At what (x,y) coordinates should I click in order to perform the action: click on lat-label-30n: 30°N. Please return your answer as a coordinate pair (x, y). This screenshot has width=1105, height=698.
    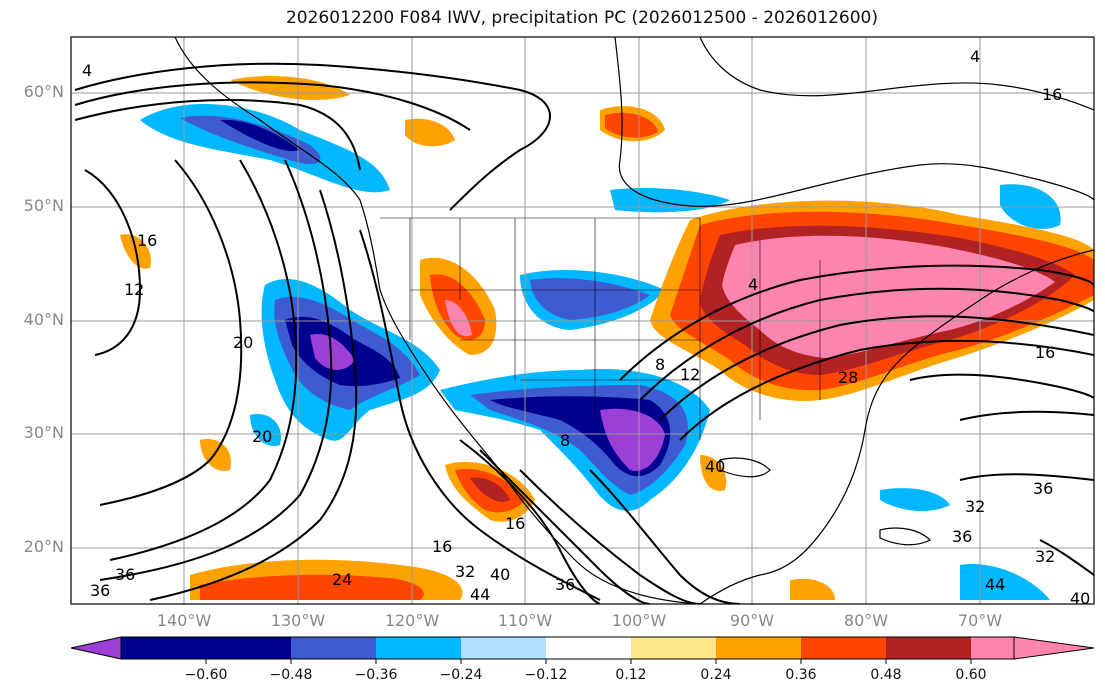
    Looking at the image, I should click on (43, 432).